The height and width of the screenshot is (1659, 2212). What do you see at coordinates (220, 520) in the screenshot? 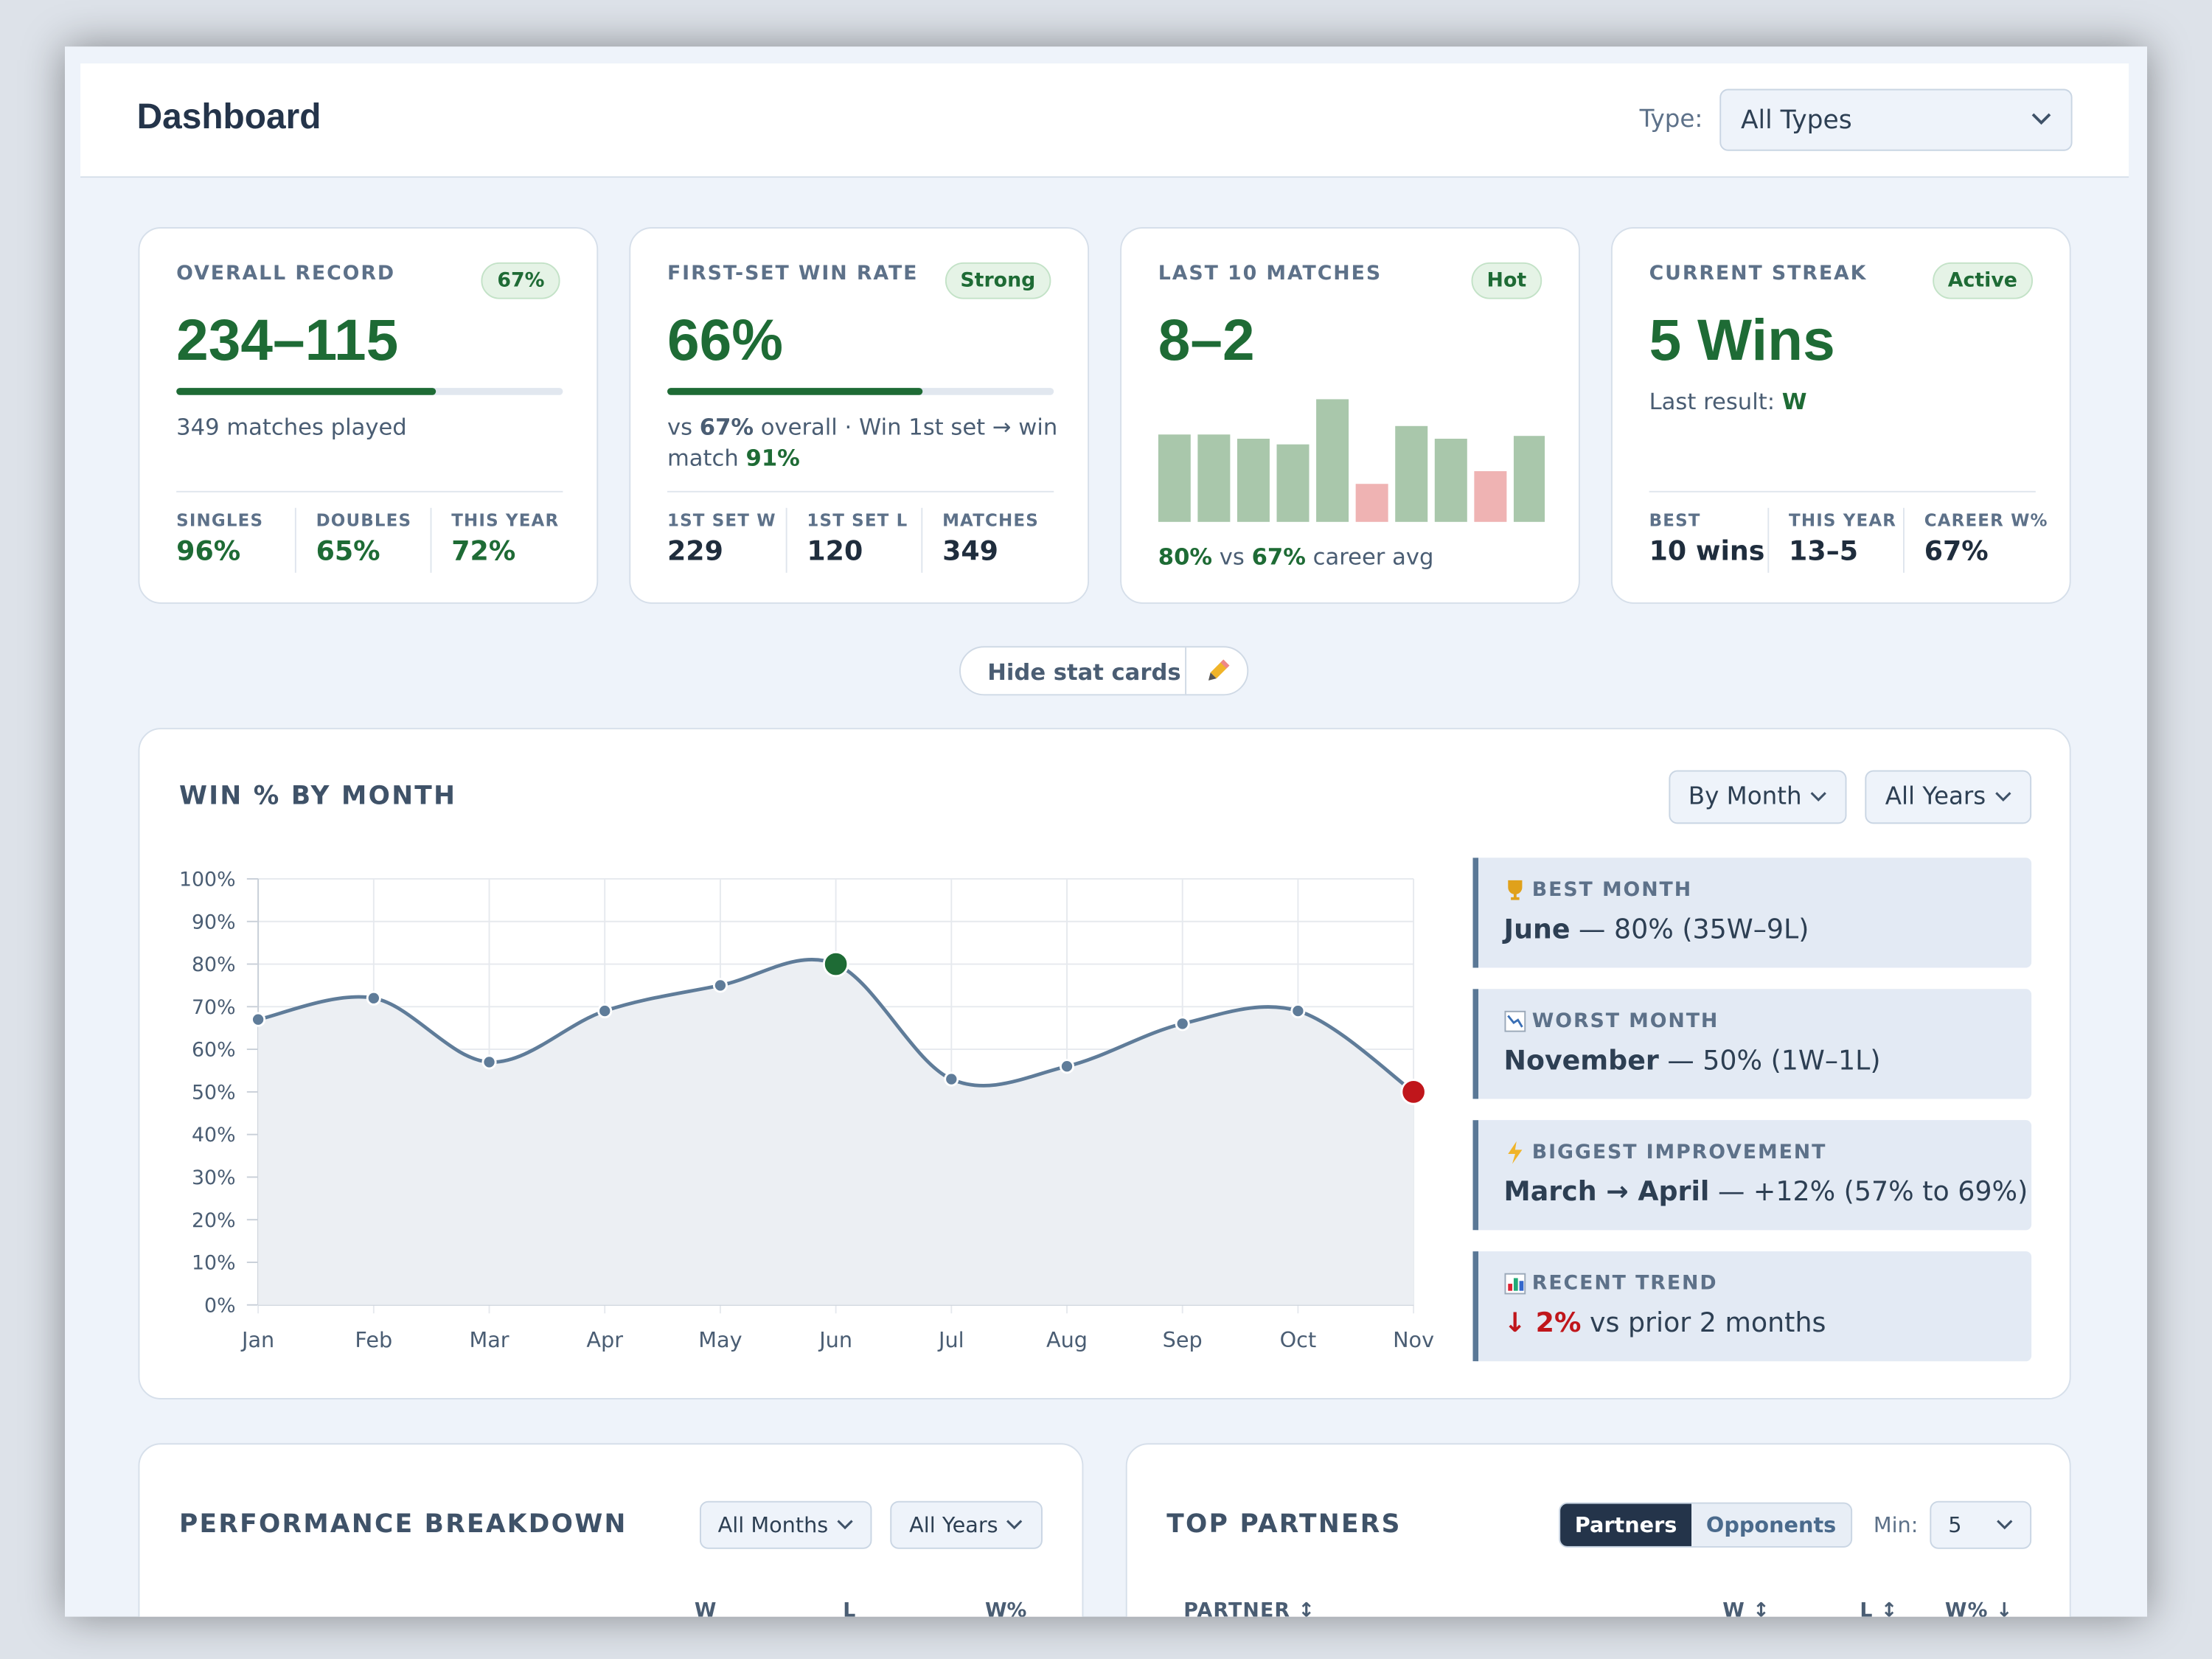
I see `stat-label: SINGLES` at bounding box center [220, 520].